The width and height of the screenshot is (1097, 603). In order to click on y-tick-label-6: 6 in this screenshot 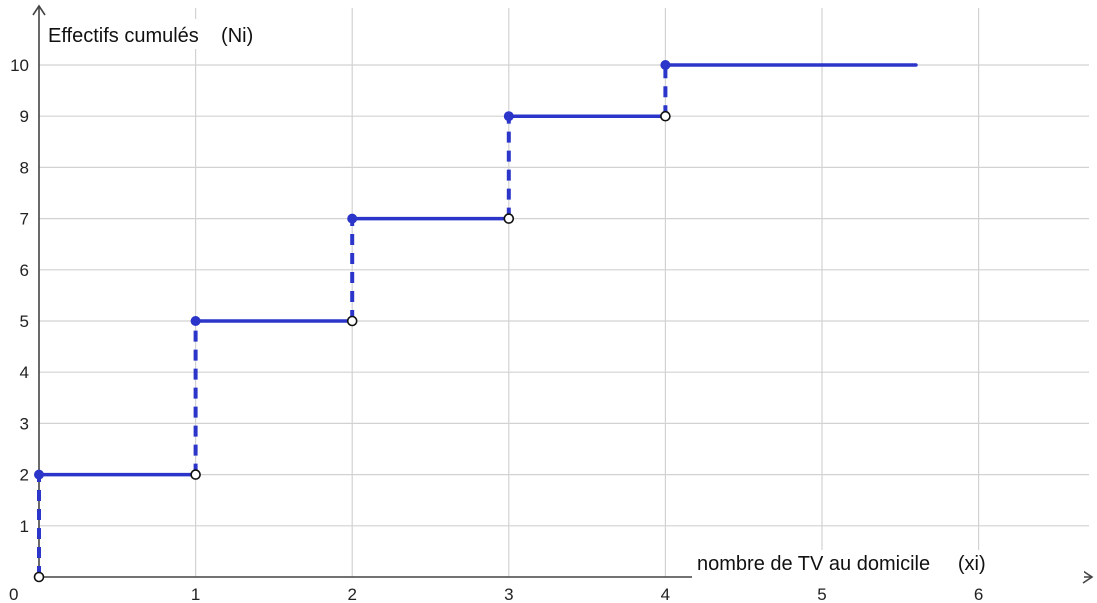, I will do `click(24, 270)`.